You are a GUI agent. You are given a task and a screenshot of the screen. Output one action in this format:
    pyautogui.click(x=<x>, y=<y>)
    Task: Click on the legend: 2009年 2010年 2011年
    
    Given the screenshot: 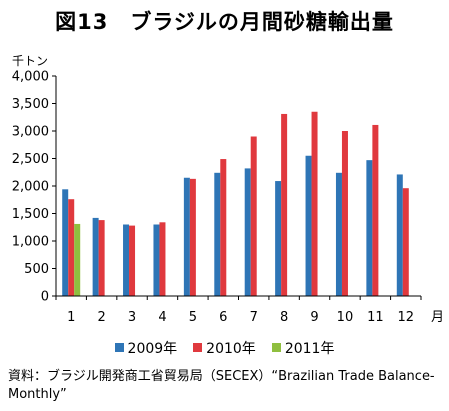 What is the action you would take?
    pyautogui.click(x=224, y=348)
    